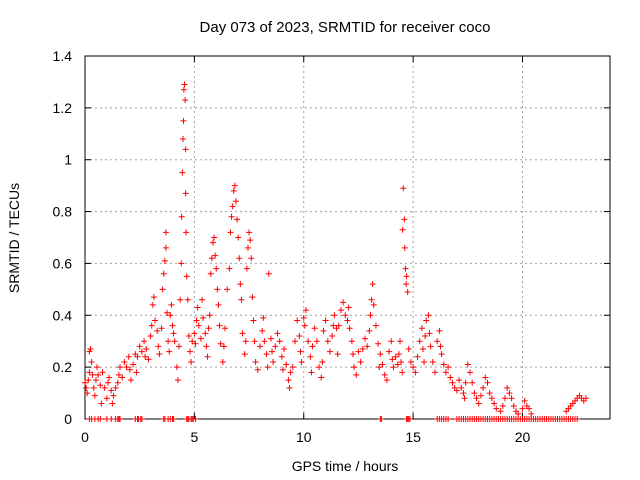 The height and width of the screenshot is (480, 640). I want to click on y-tick-label: 1.2, so click(63, 108).